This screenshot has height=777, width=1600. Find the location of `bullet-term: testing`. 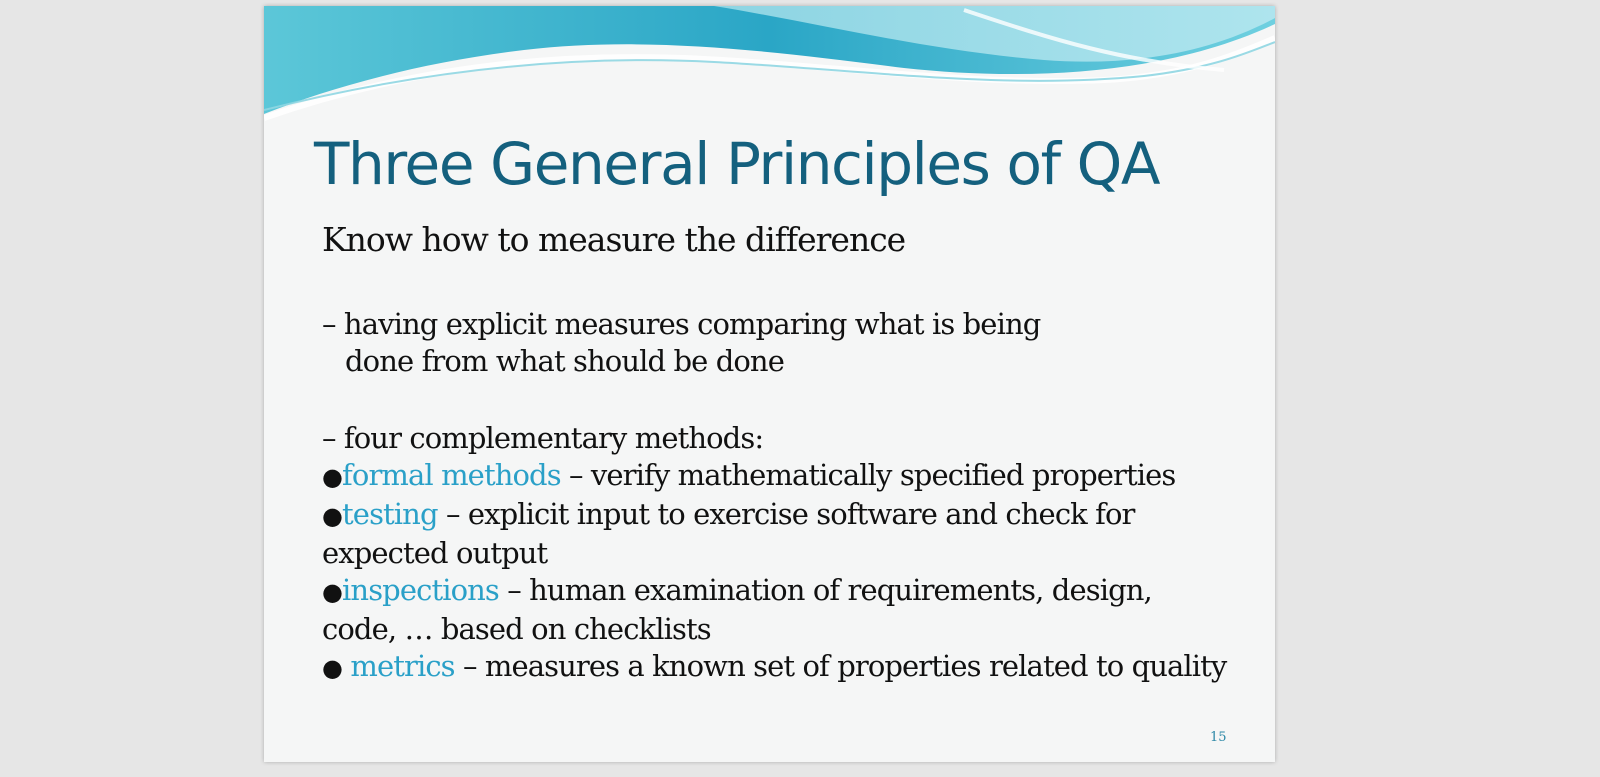

bullet-term: testing is located at coordinates (390, 514).